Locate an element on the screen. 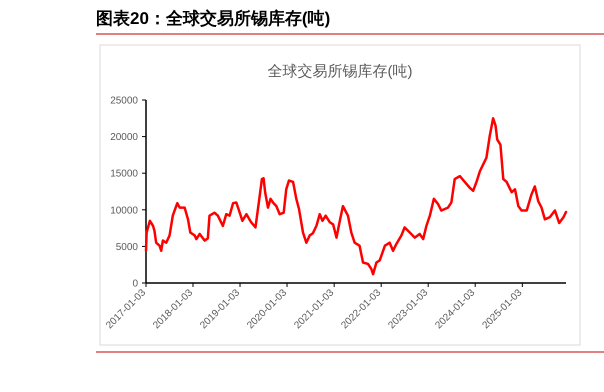 Image resolution: width=604 pixels, height=392 pixels. y-tick-label: 10000 is located at coordinates (124, 210).